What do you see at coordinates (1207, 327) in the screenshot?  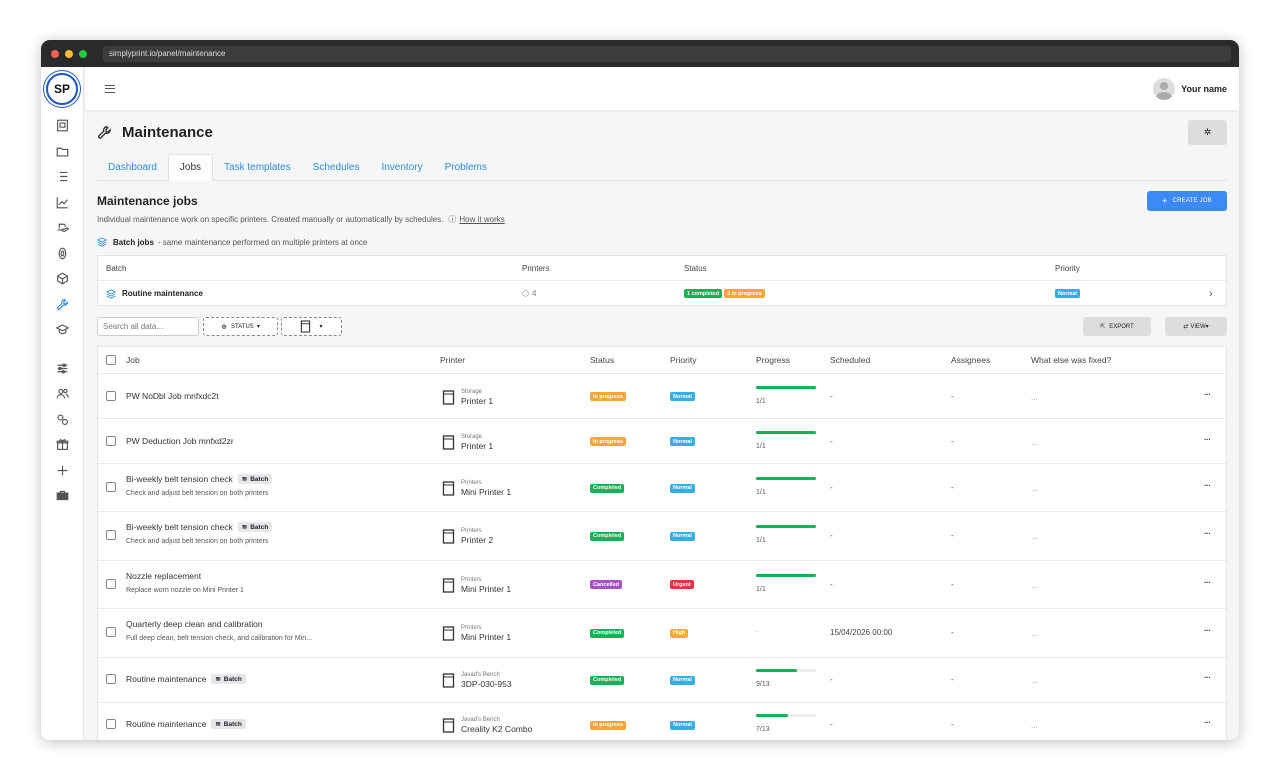 I see `caret-down-icon: ▾` at bounding box center [1207, 327].